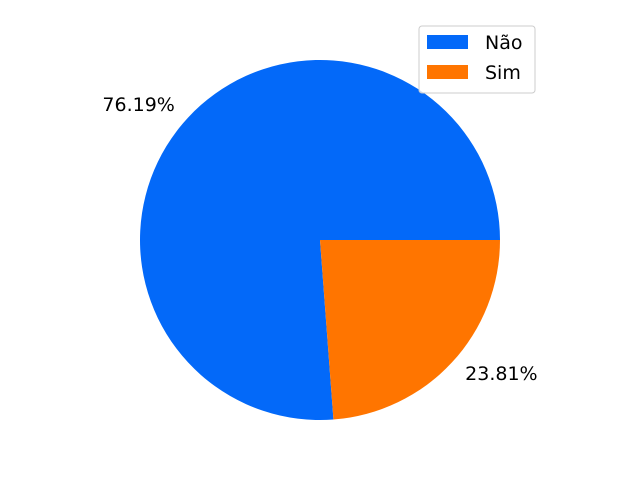  What do you see at coordinates (503, 73) in the screenshot?
I see `legend-label-sim: Sim` at bounding box center [503, 73].